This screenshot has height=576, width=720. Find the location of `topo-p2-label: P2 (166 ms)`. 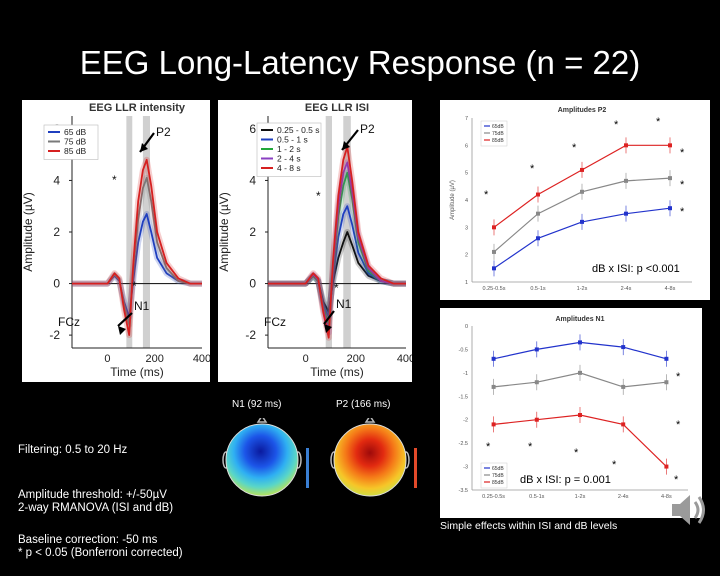

topo-p2-label: P2 (166 ms) is located at coordinates (363, 404).